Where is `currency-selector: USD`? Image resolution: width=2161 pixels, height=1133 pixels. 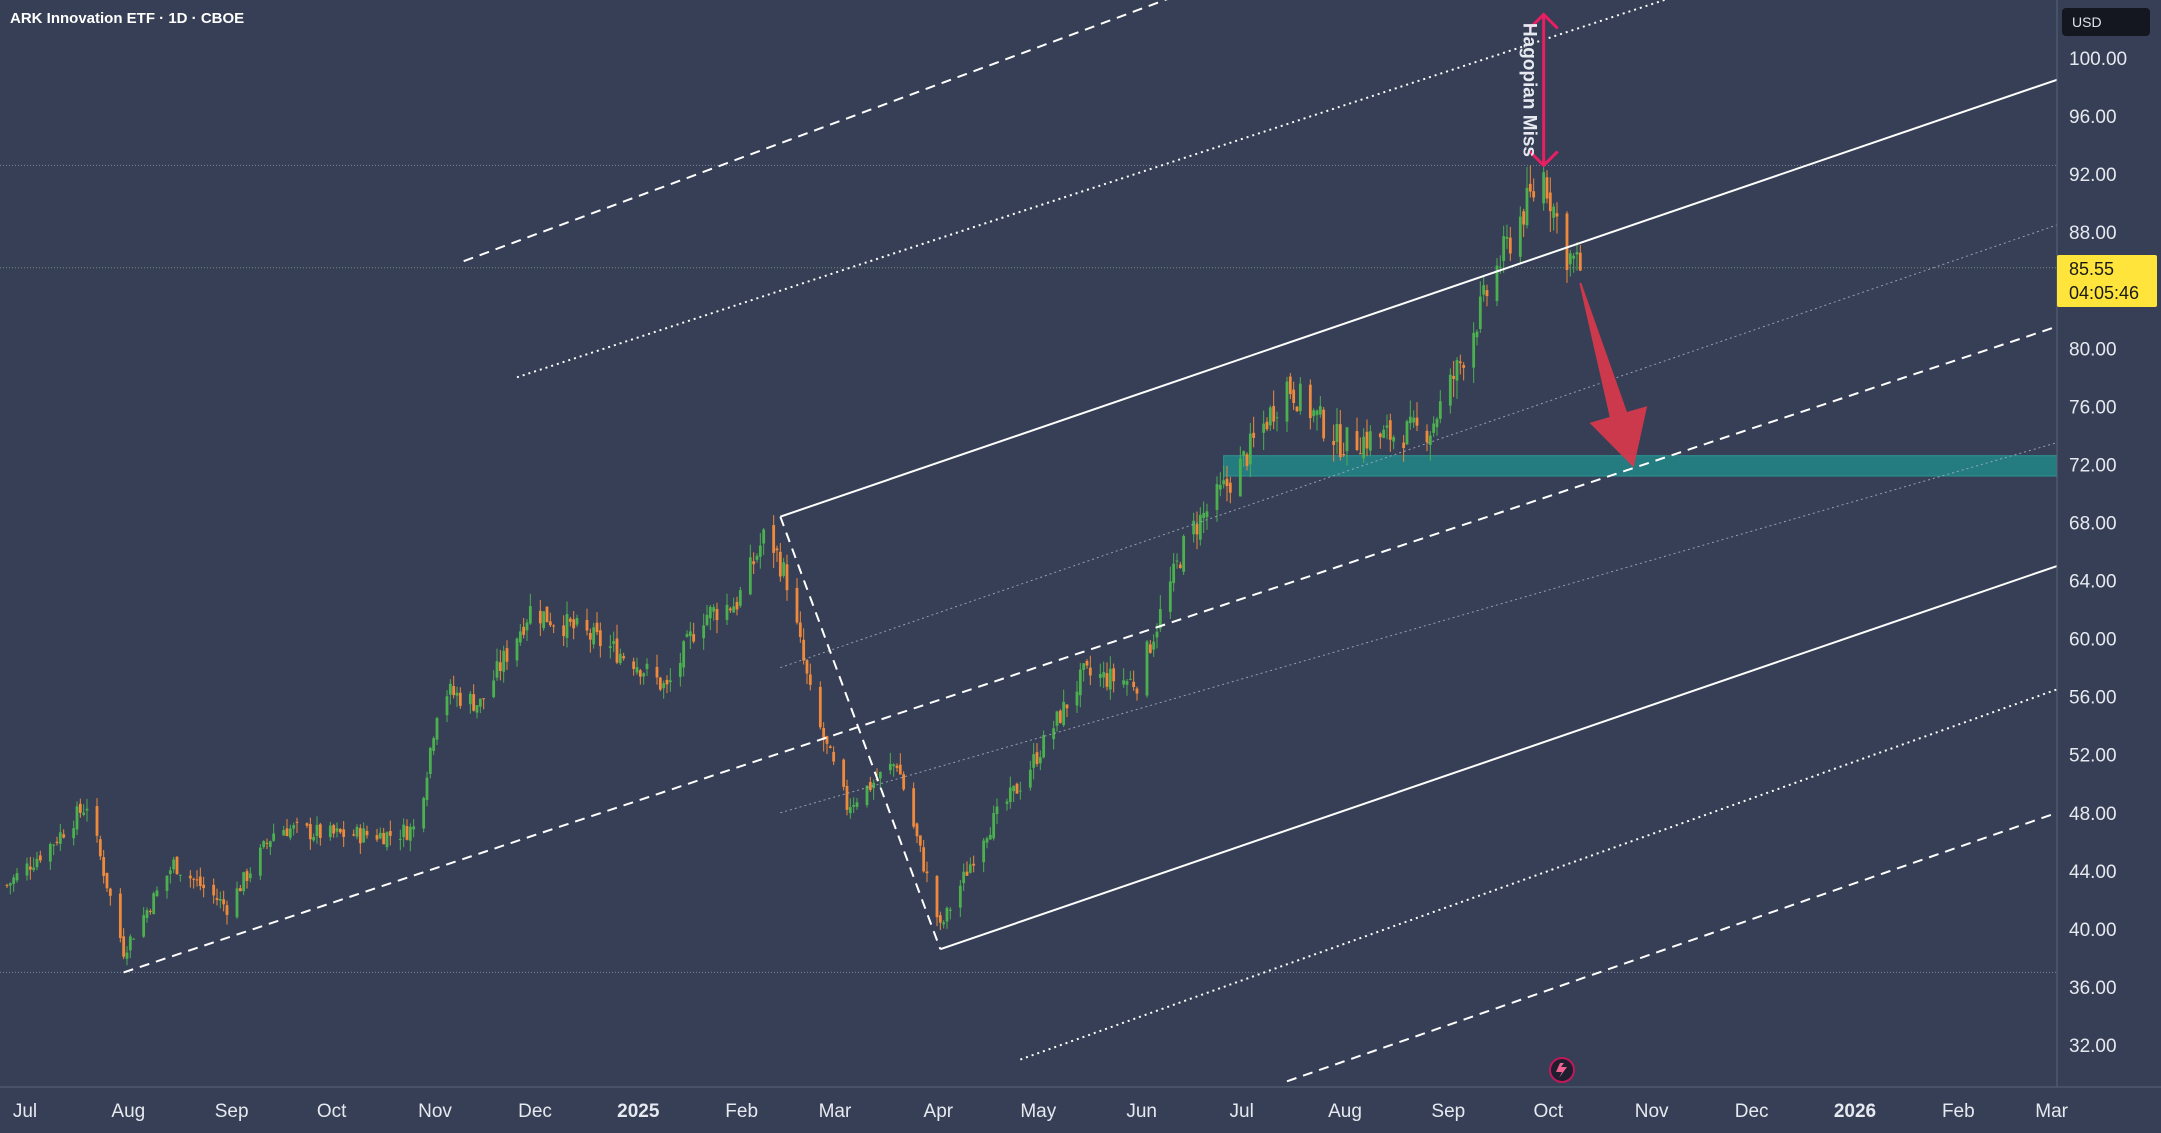 currency-selector: USD is located at coordinates (2106, 22).